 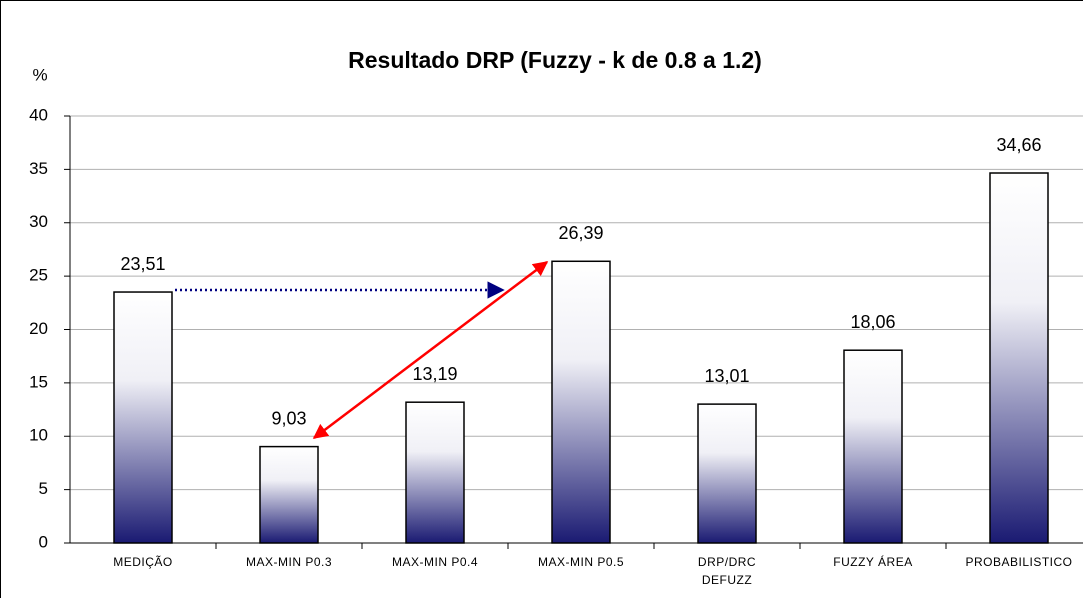 I want to click on x-tick-label: MAX-MIN P0.4, so click(x=434, y=562).